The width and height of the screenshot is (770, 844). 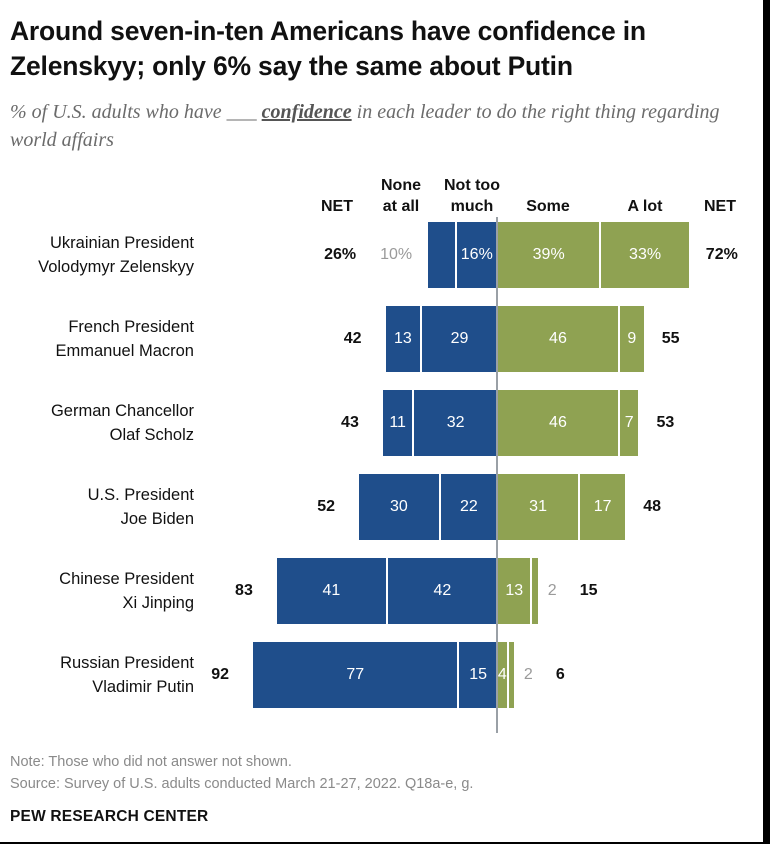 I want to click on subtitle-pre: % of U.S. adults who have, so click(x=116, y=112).